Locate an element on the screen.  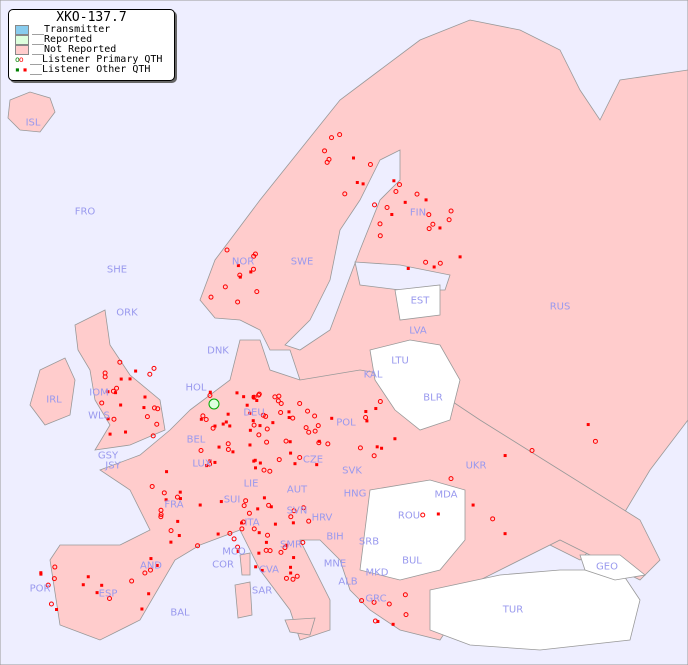
sardinia is located at coordinates (243, 600).